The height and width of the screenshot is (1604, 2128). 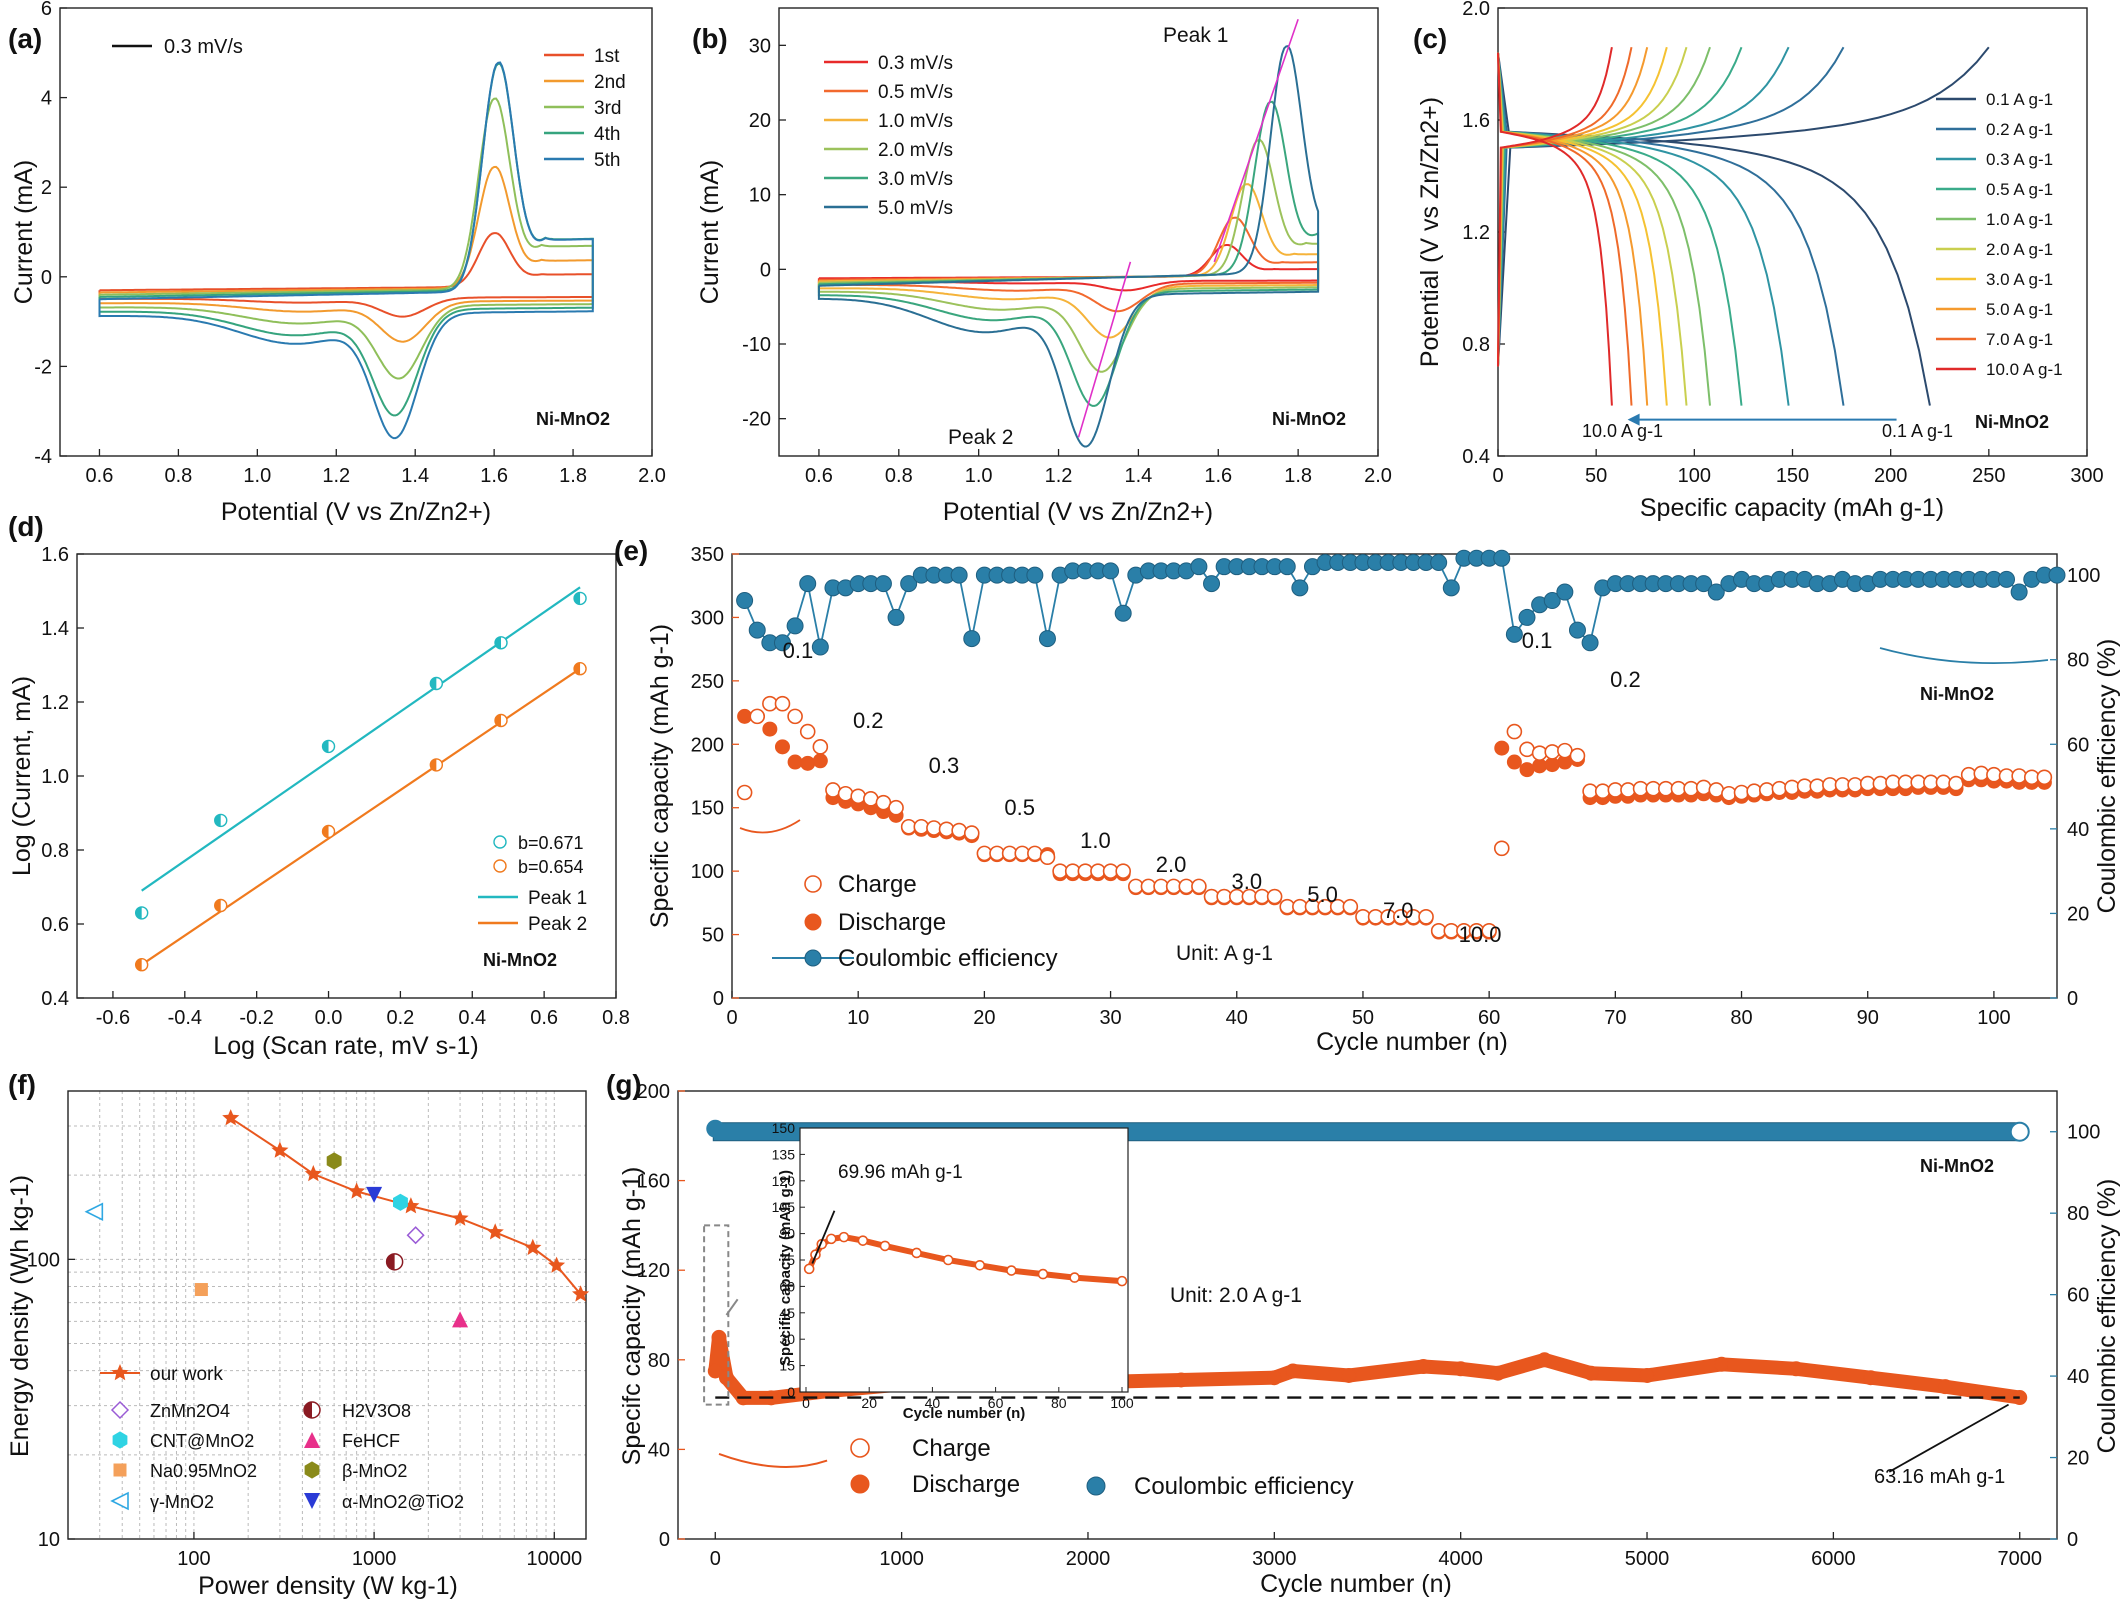 I want to click on inset-annotation: 69.96 mAh g-1, so click(x=900, y=1172).